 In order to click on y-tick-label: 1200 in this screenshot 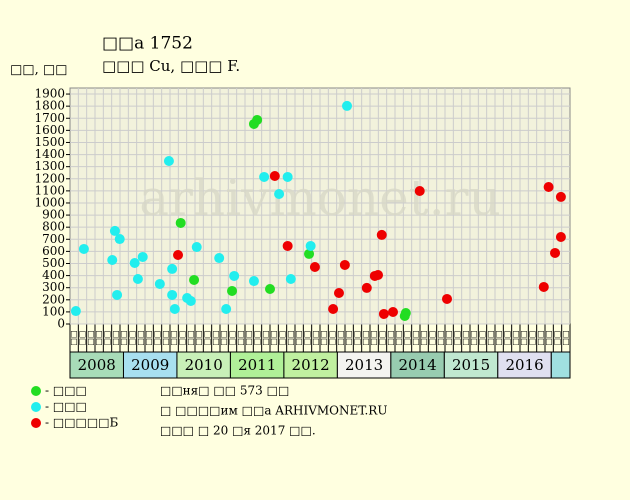, I will do `click(49, 178)`.